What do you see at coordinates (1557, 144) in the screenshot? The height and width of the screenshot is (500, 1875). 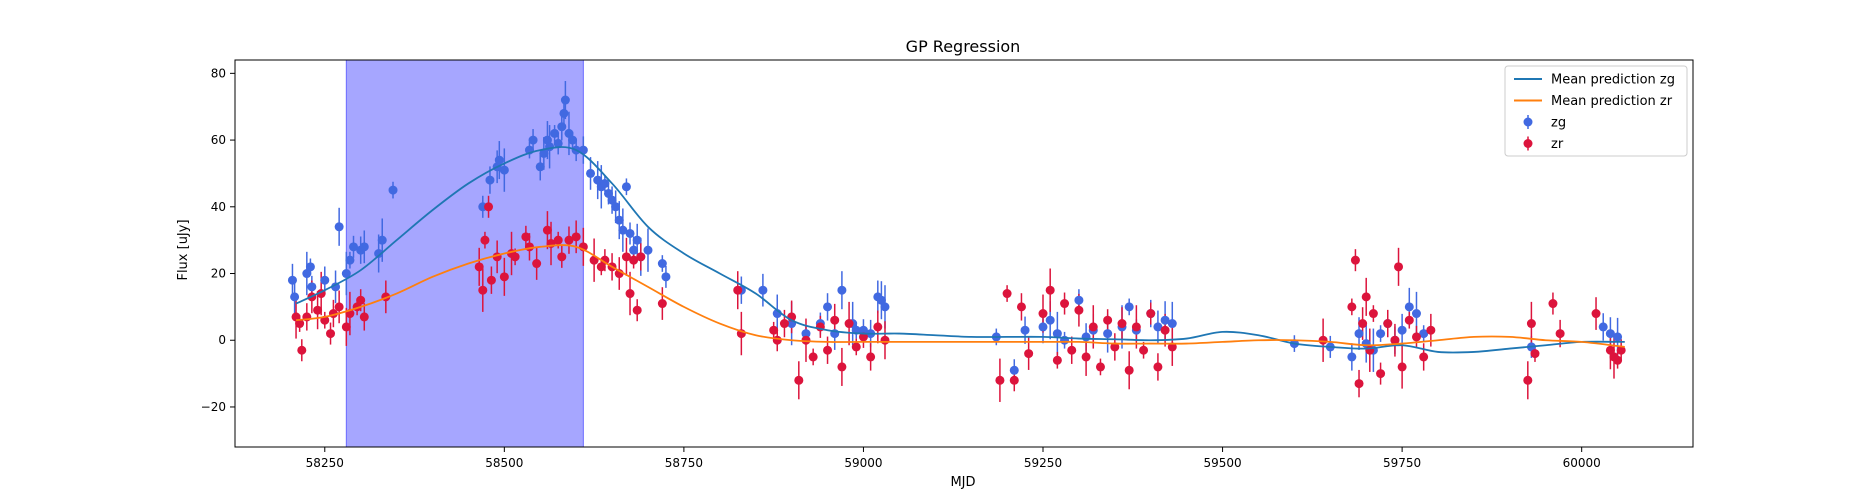 I see `legend-entry-label: zr` at bounding box center [1557, 144].